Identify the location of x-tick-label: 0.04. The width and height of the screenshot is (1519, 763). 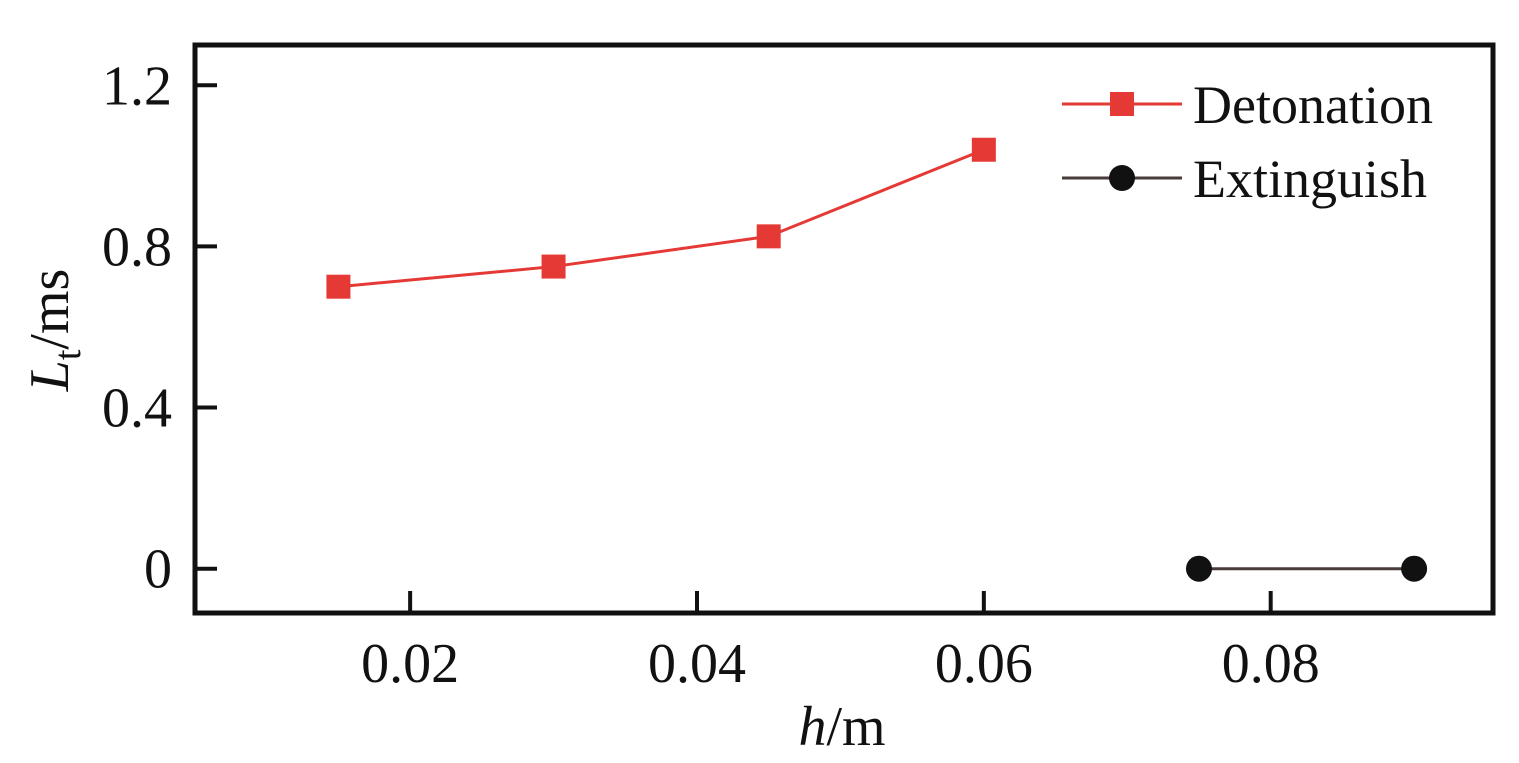
(697, 664).